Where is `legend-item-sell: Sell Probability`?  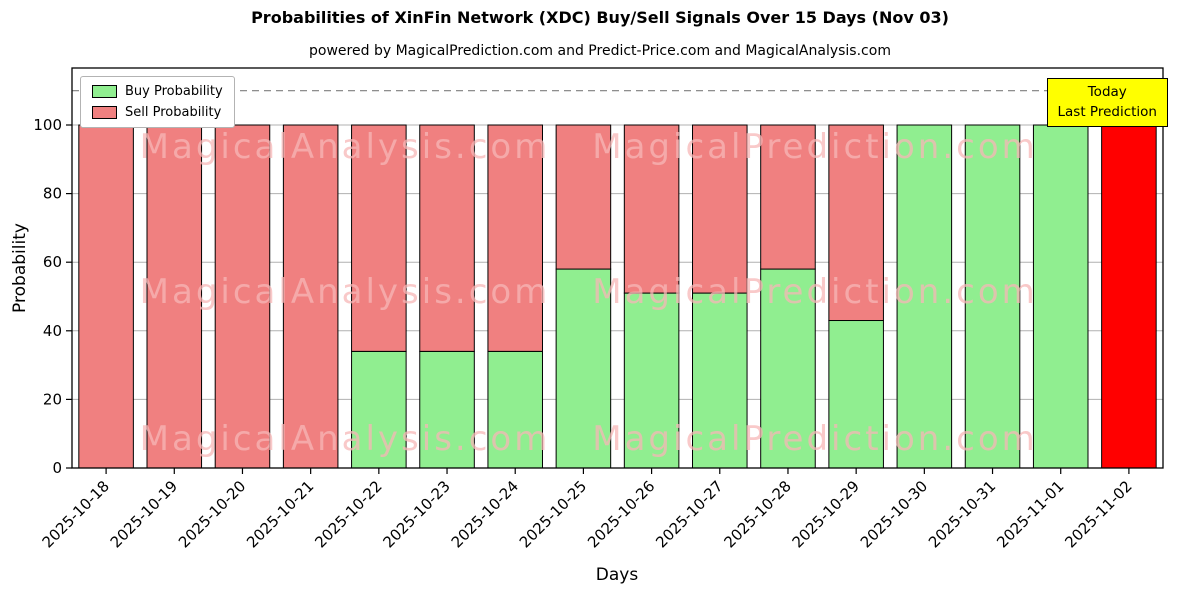
legend-item-sell: Sell Probability is located at coordinates (157, 112).